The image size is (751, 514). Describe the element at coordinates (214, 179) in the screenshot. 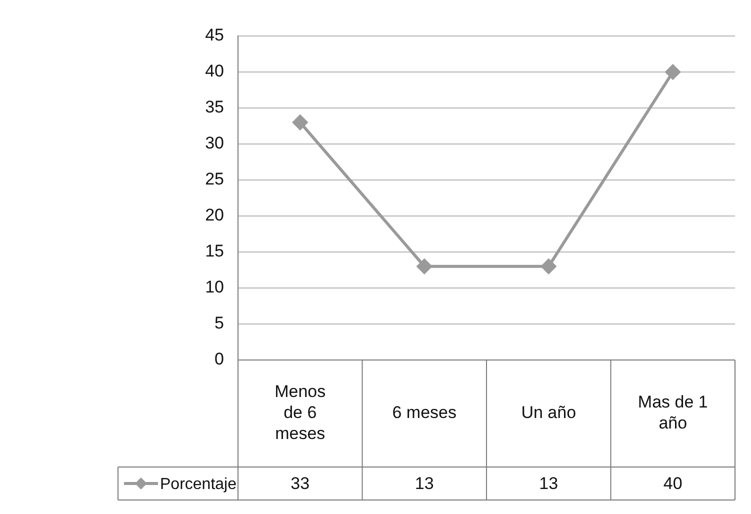

I see `y-tick-label: 25` at that location.